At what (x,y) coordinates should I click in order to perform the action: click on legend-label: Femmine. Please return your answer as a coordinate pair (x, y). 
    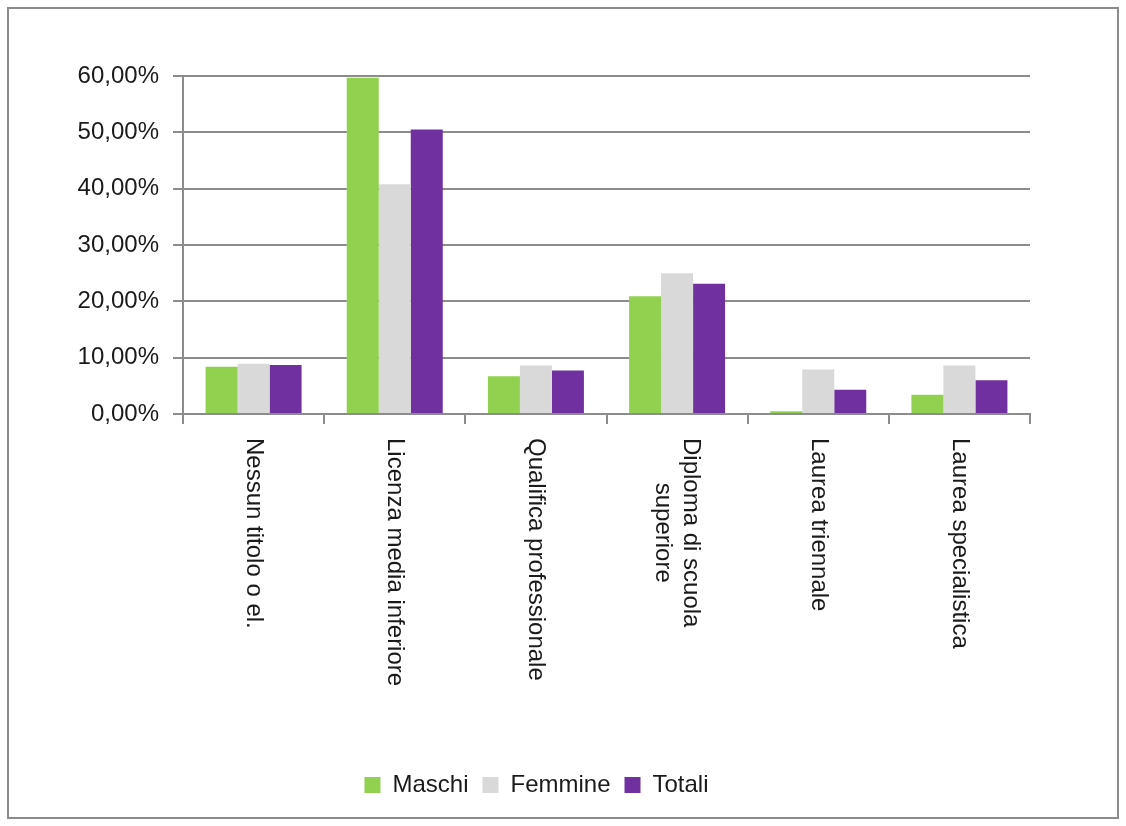
    Looking at the image, I should click on (560, 783).